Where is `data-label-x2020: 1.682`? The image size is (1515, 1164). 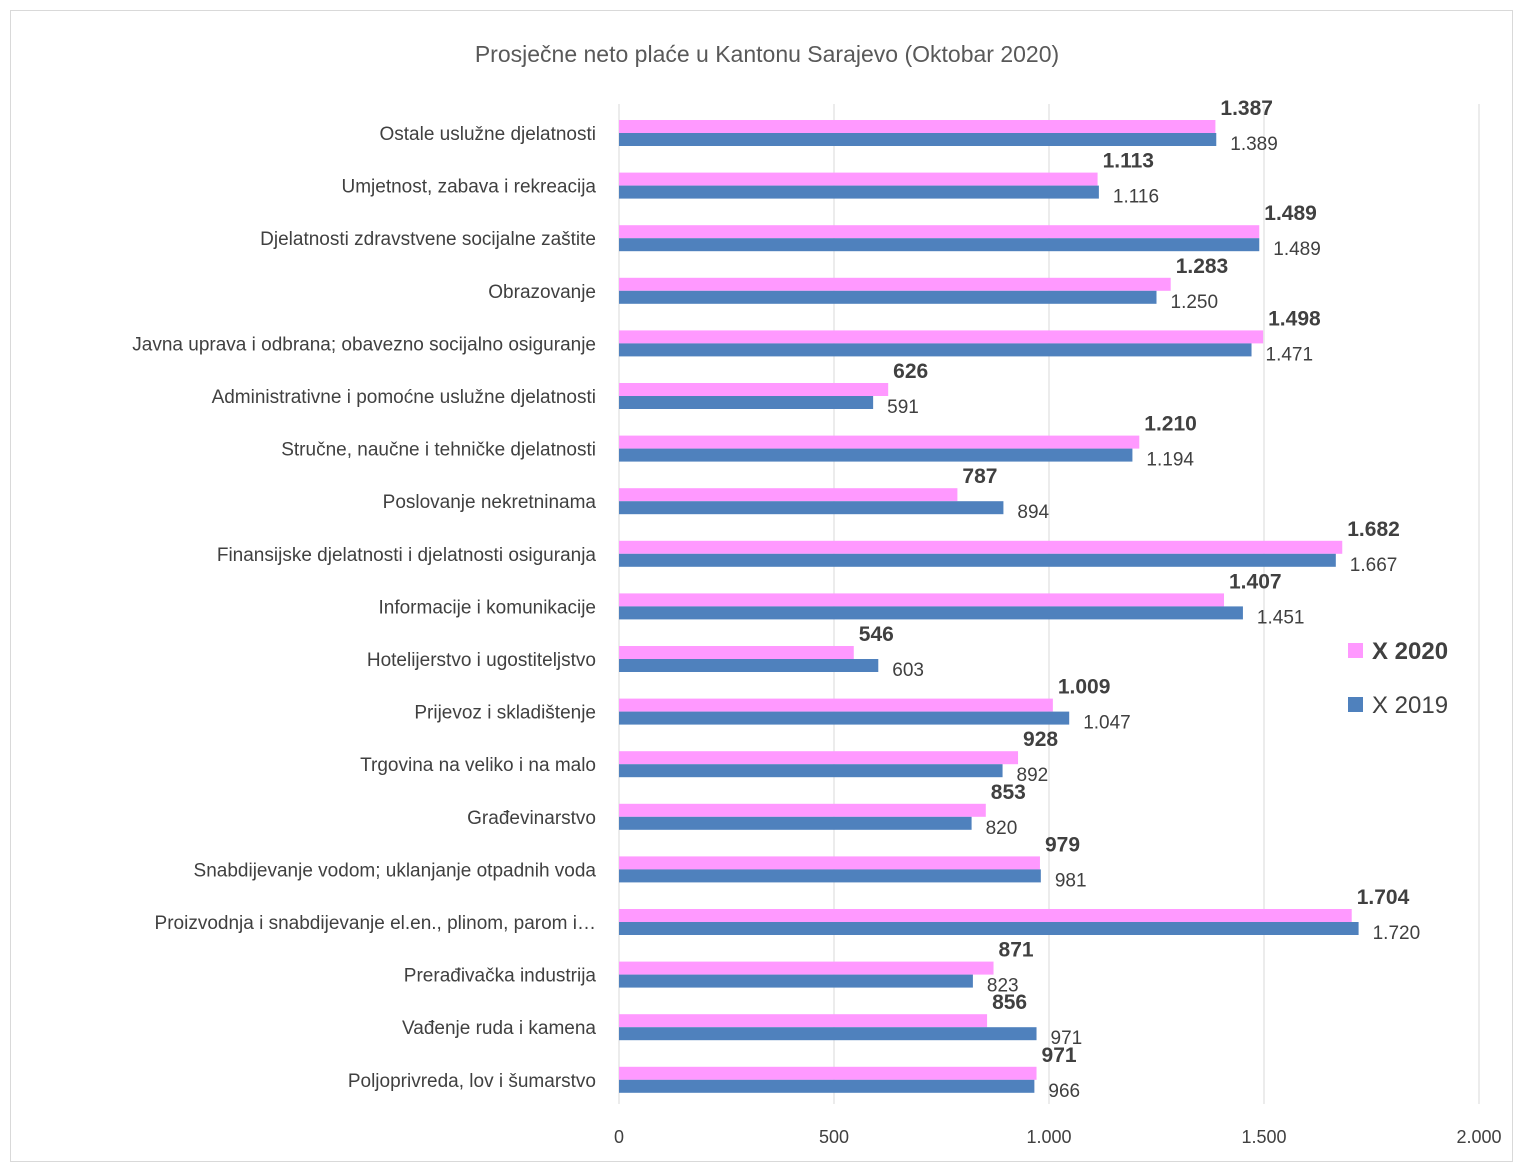 data-label-x2020: 1.682 is located at coordinates (1373, 529).